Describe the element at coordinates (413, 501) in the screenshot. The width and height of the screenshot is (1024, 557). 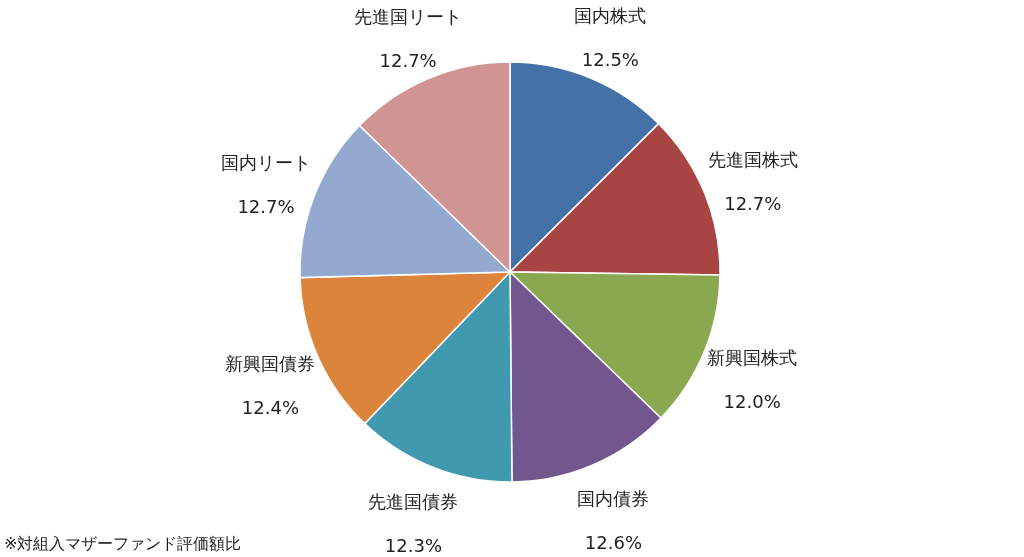
I see `slice-label: 先進国債券` at that location.